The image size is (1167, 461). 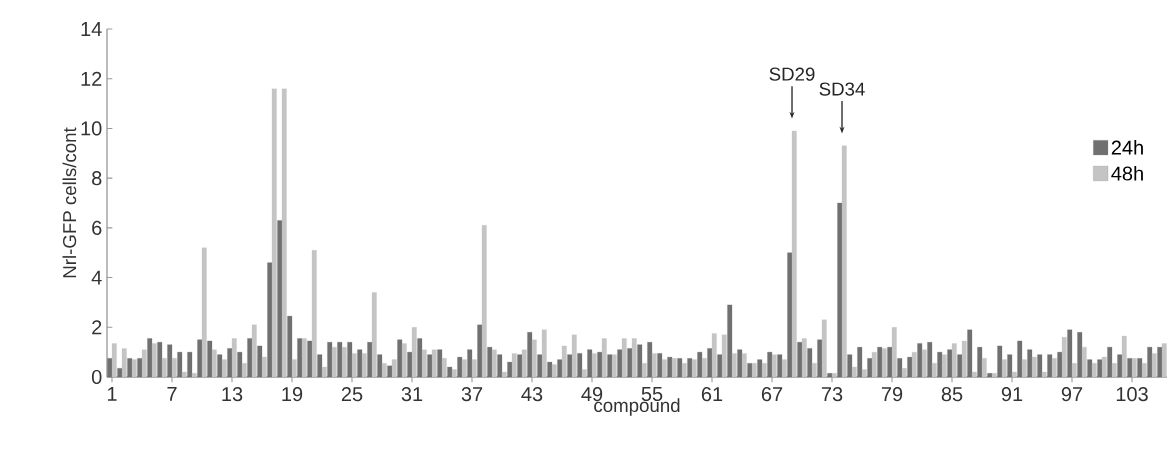 I want to click on x-tick-label: 79, so click(x=892, y=394).